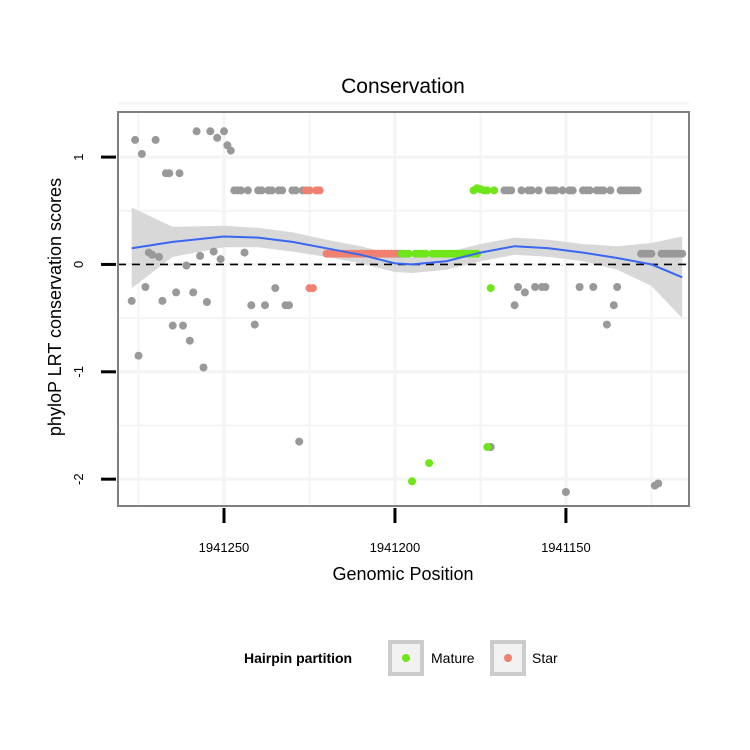 The image size is (750, 750). I want to click on x-tick-label: 1941250, so click(224, 547).